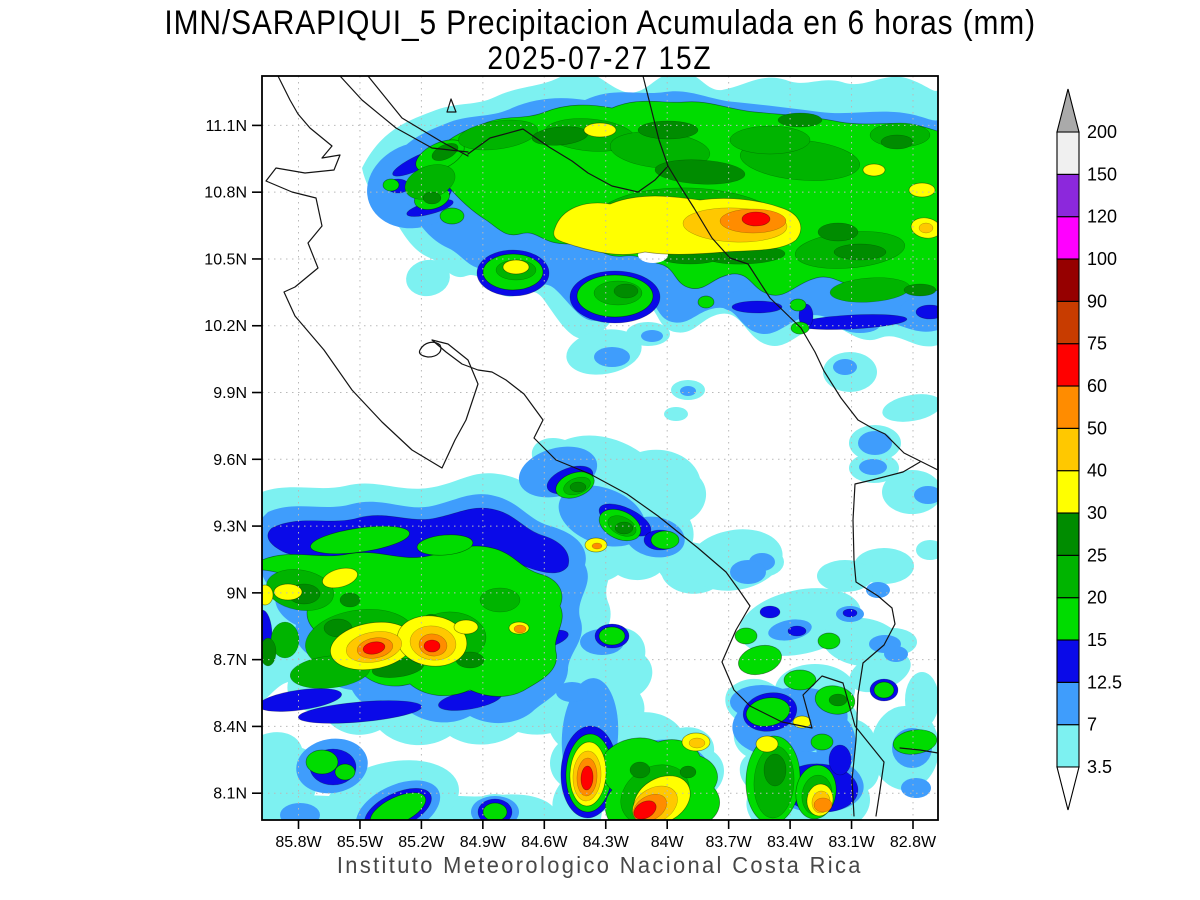 This screenshot has width=1200, height=900. What do you see at coordinates (1104, 682) in the screenshot?
I see `colorbar-level-label: 12.5` at bounding box center [1104, 682].